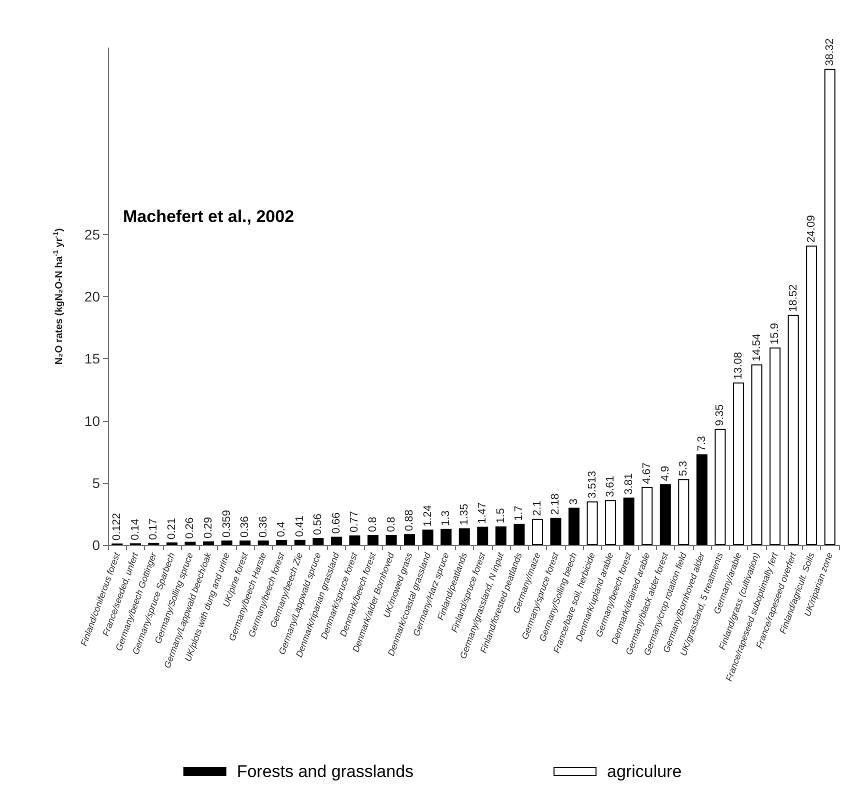 The height and width of the screenshot is (803, 865). What do you see at coordinates (336, 523) in the screenshot?
I see `data-label: 0.66` at bounding box center [336, 523].